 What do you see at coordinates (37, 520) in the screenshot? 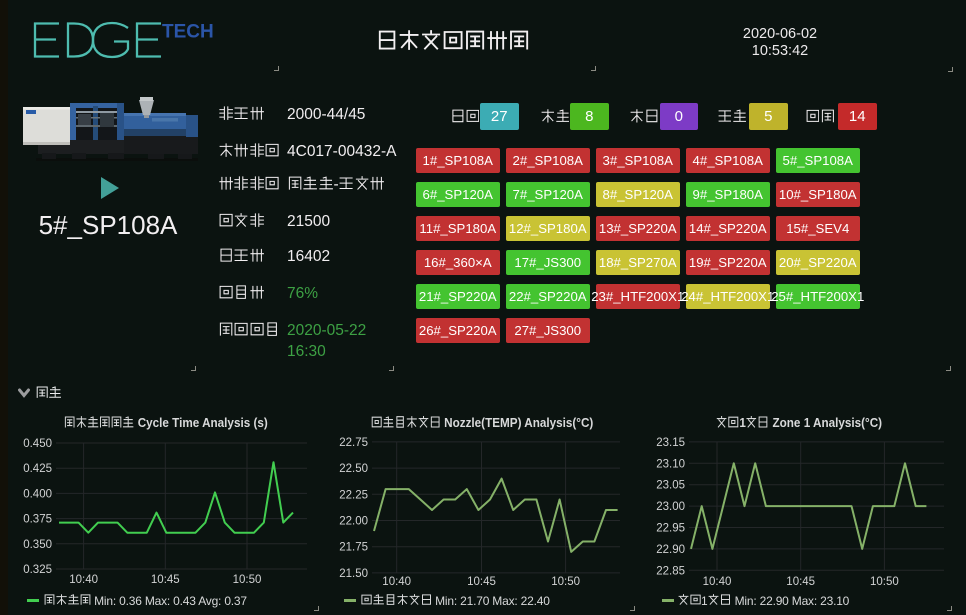
I see `svg-text: 0.375` at bounding box center [37, 520].